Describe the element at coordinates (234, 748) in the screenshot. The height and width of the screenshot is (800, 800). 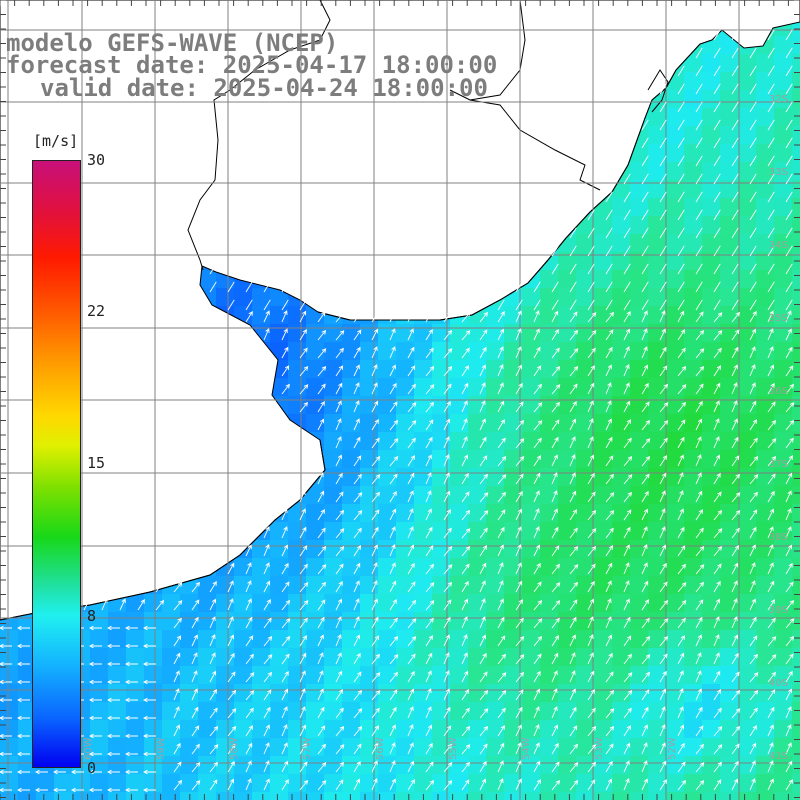
I see `longitude-label: 58W` at that location.